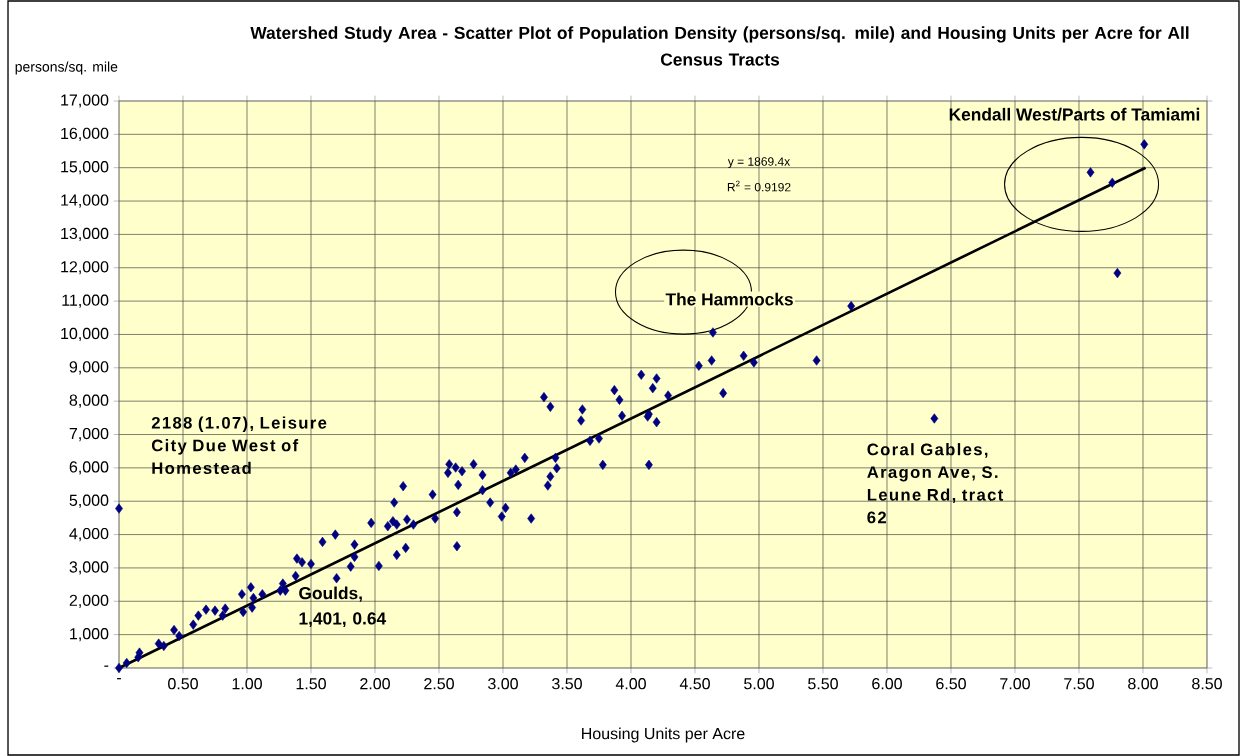  What do you see at coordinates (630, 684) in the screenshot?
I see `x-tick-label: 4.00` at bounding box center [630, 684].